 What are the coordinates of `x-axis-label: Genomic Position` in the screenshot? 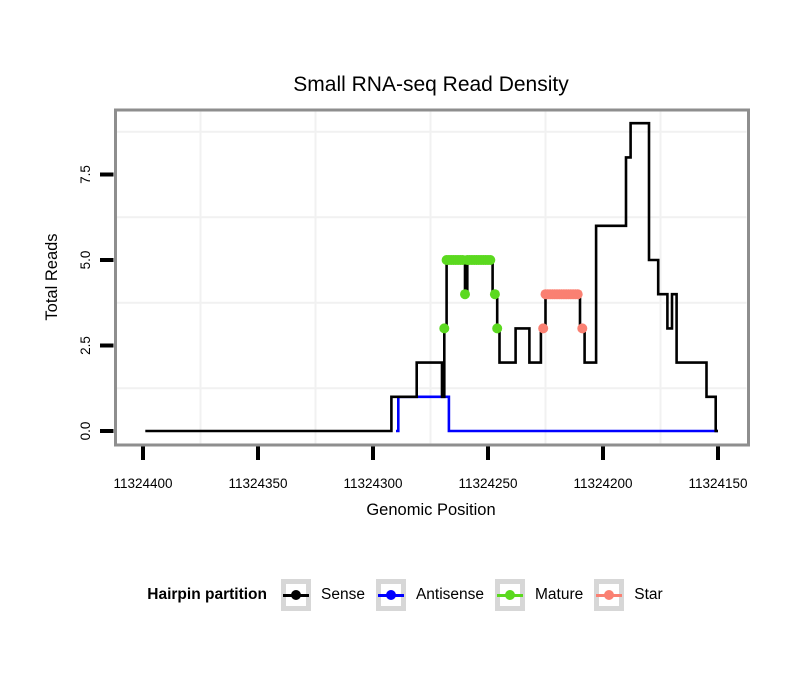 It's located at (430, 510).